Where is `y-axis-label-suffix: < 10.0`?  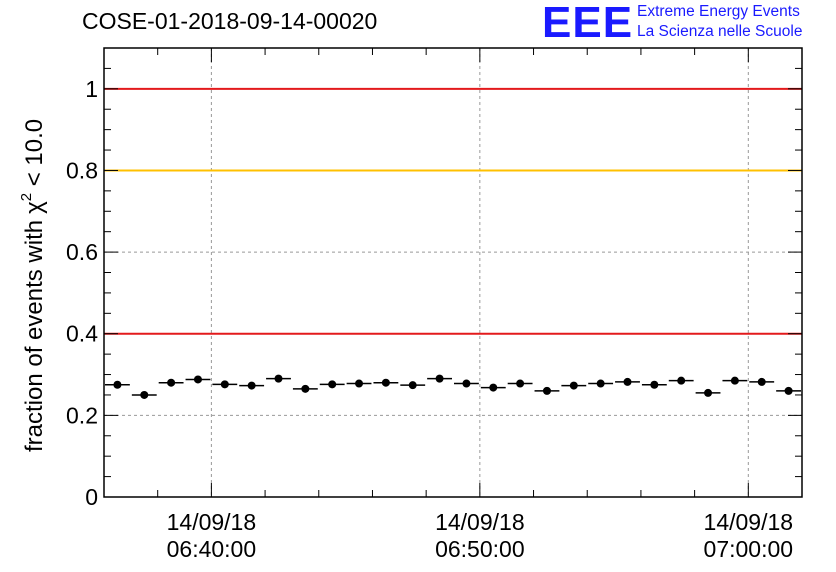
y-axis-label-suffix: < 10.0 is located at coordinates (34, 156).